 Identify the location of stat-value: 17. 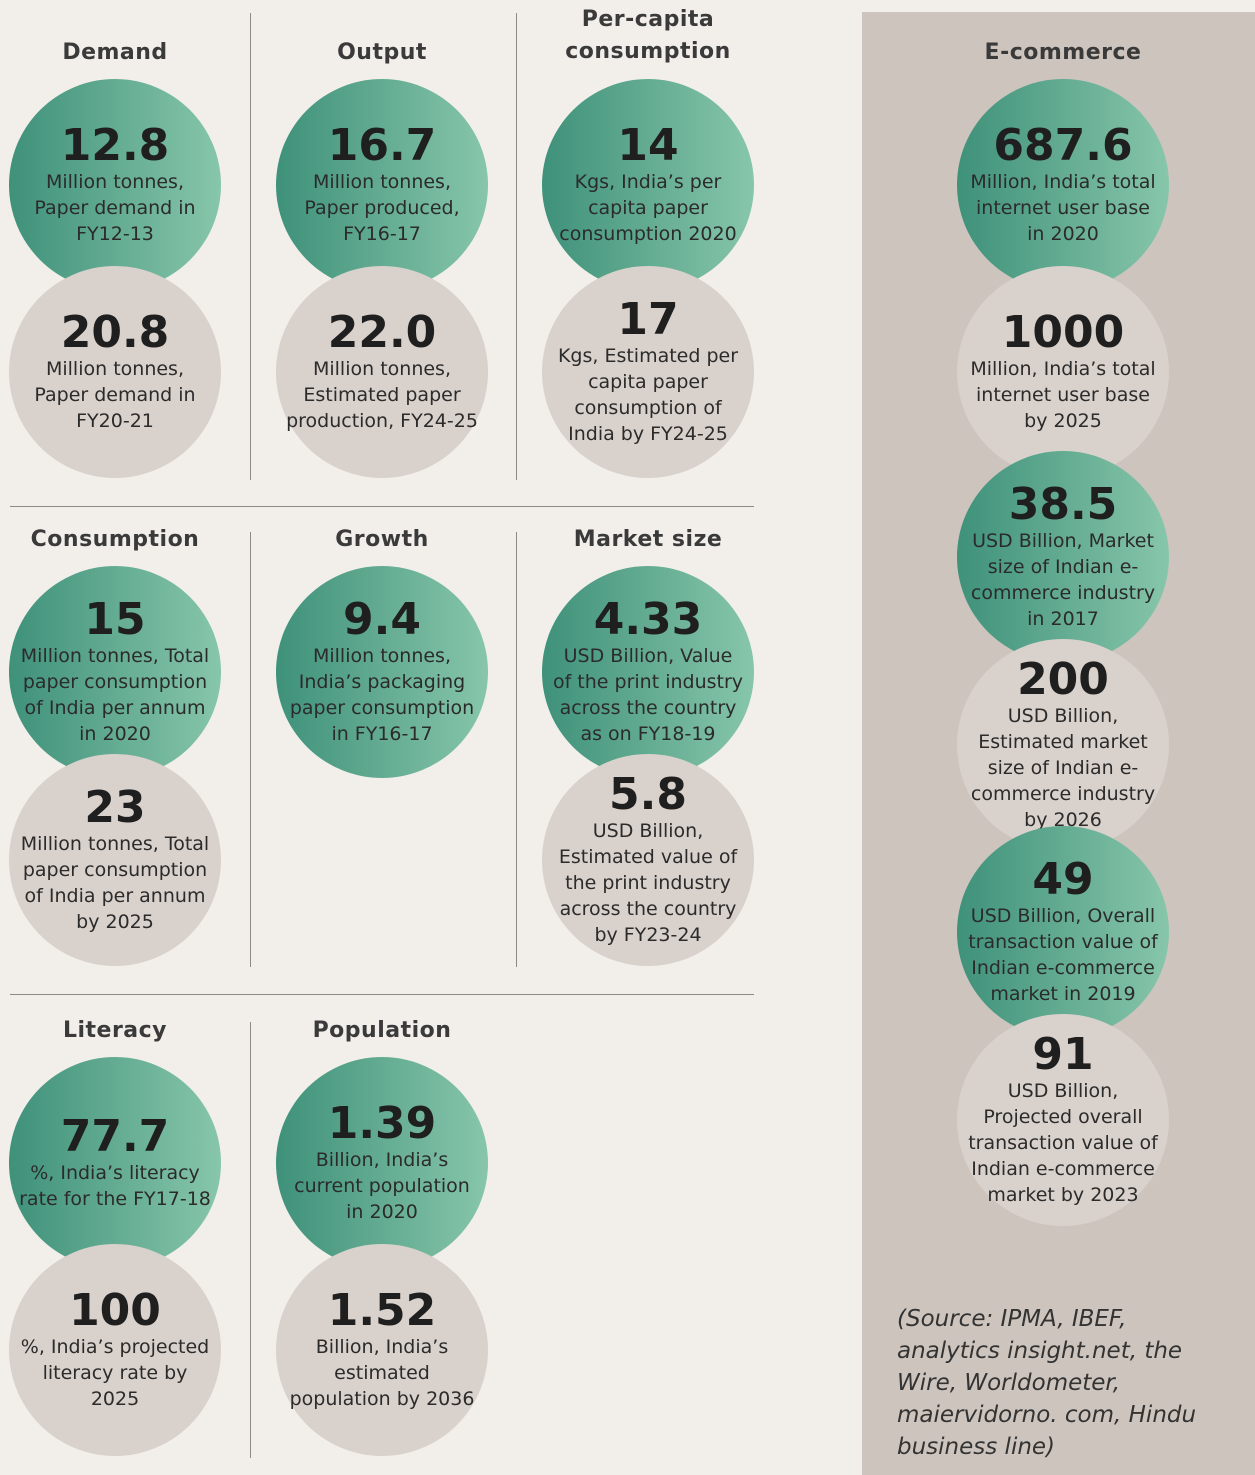
(648, 319).